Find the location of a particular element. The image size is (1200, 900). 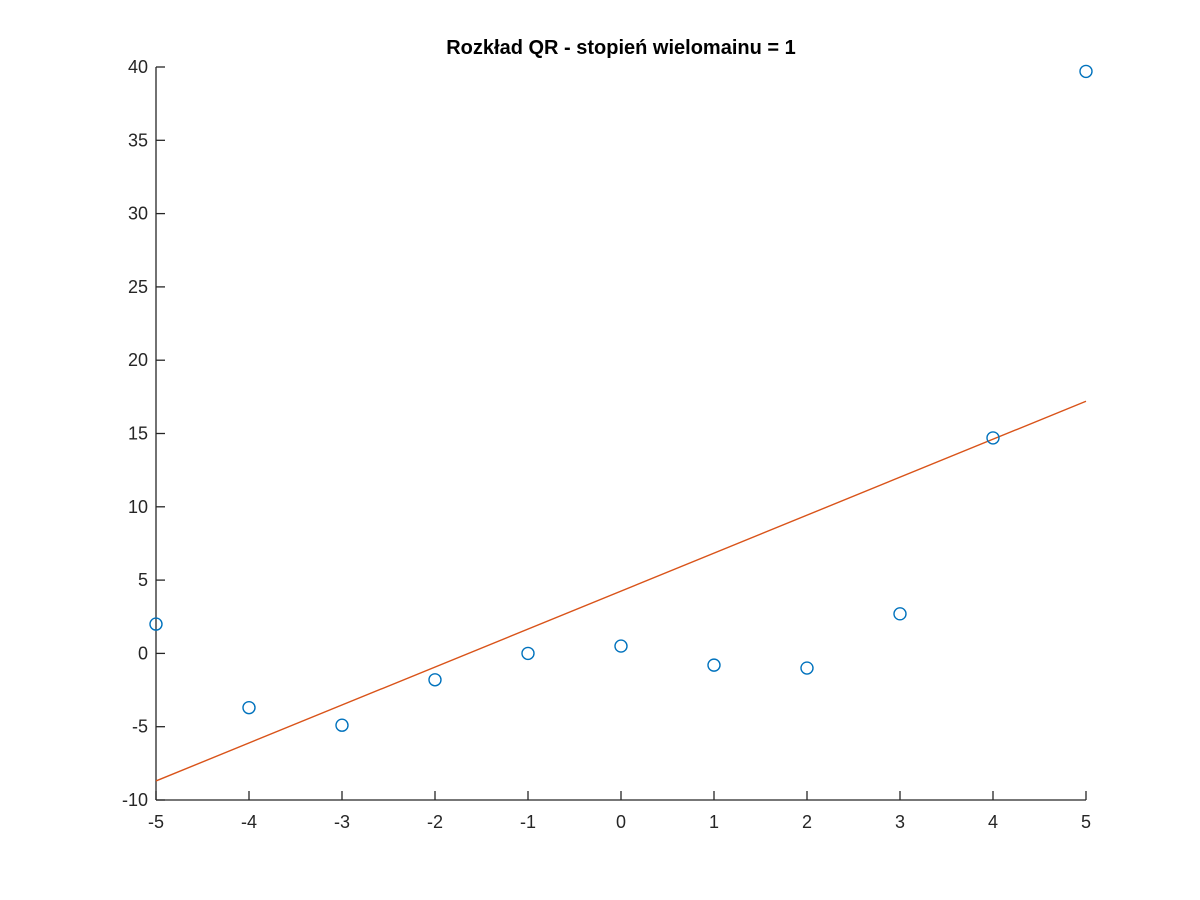

y-tick-label: 25 is located at coordinates (138, 287).